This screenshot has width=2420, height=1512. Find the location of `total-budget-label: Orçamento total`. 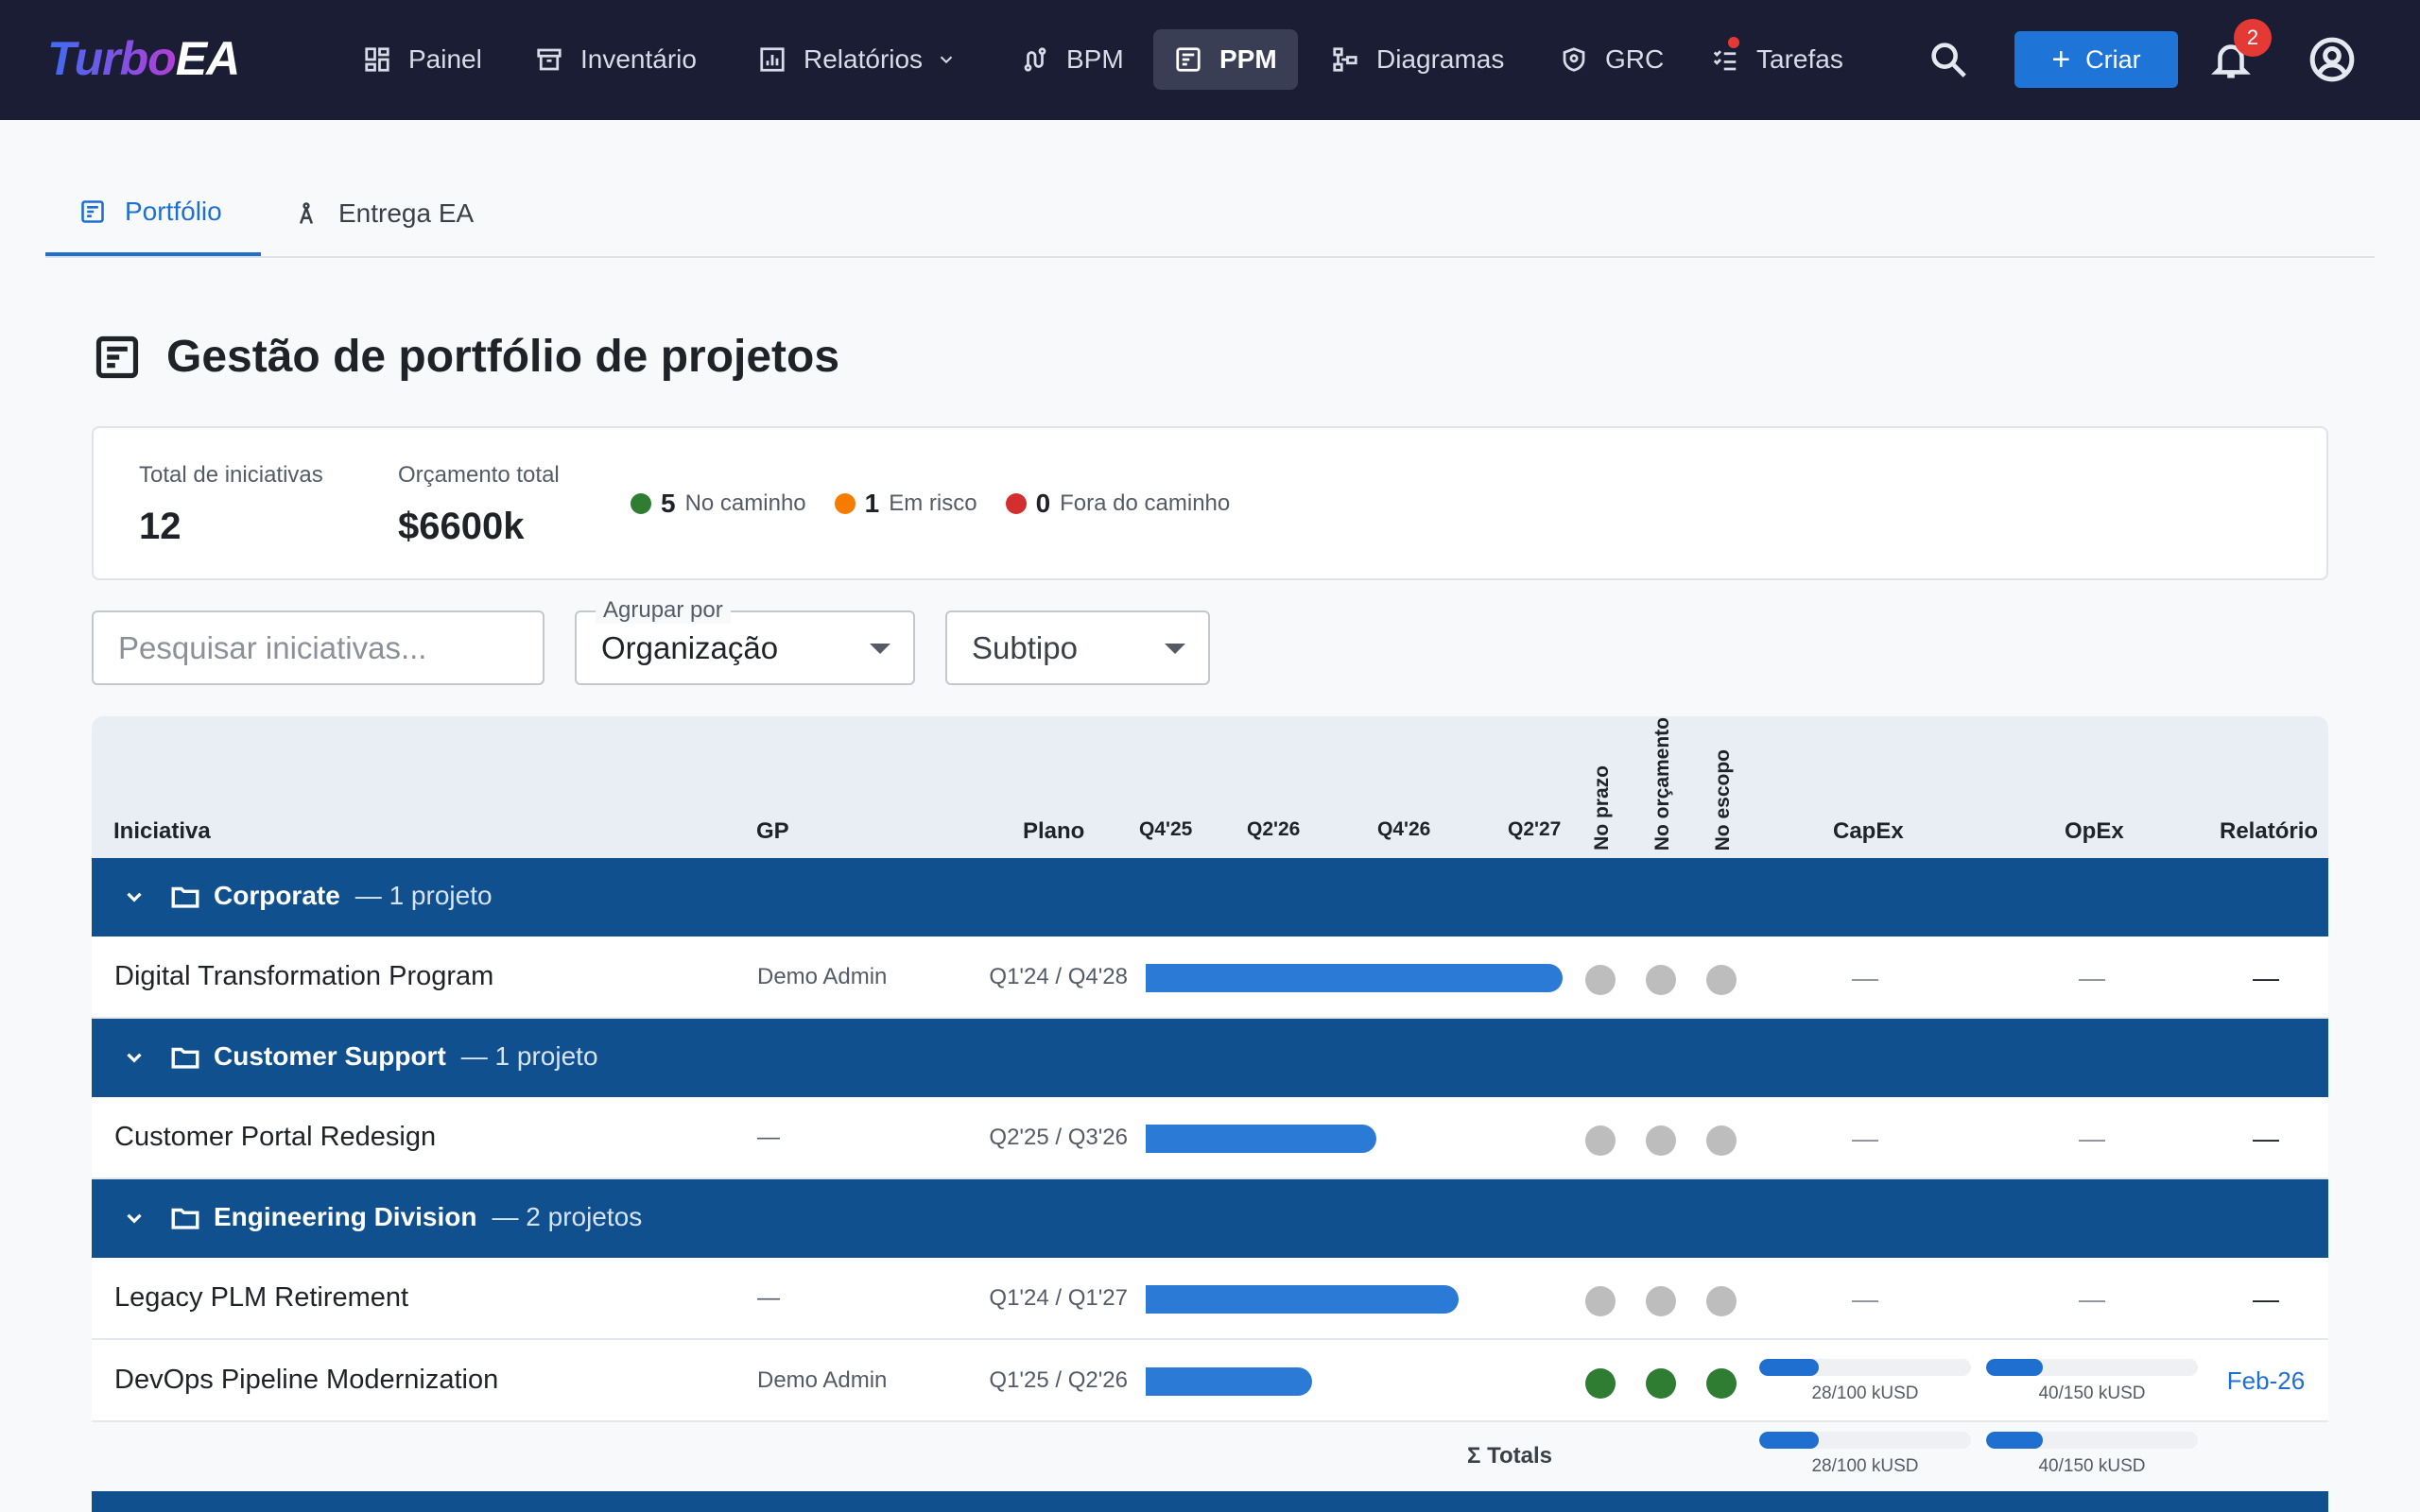

total-budget-label: Orçamento total is located at coordinates (479, 475).